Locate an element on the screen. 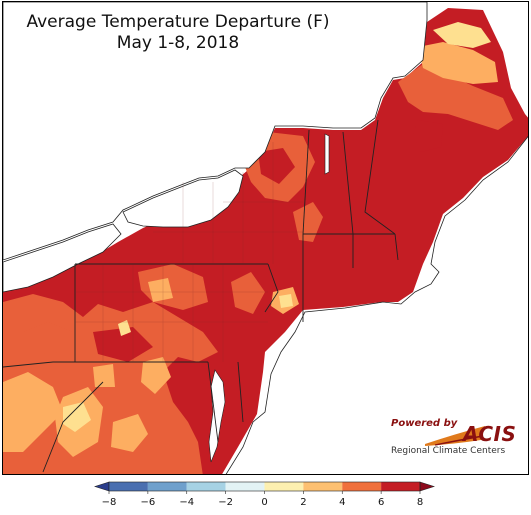  colorbar-tick-label: 6 is located at coordinates (381, 502).